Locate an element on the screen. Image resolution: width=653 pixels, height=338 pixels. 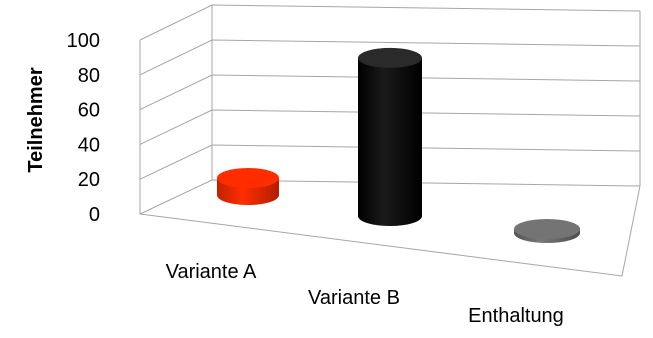
y-tick-label: 20 is located at coordinates (89, 180).